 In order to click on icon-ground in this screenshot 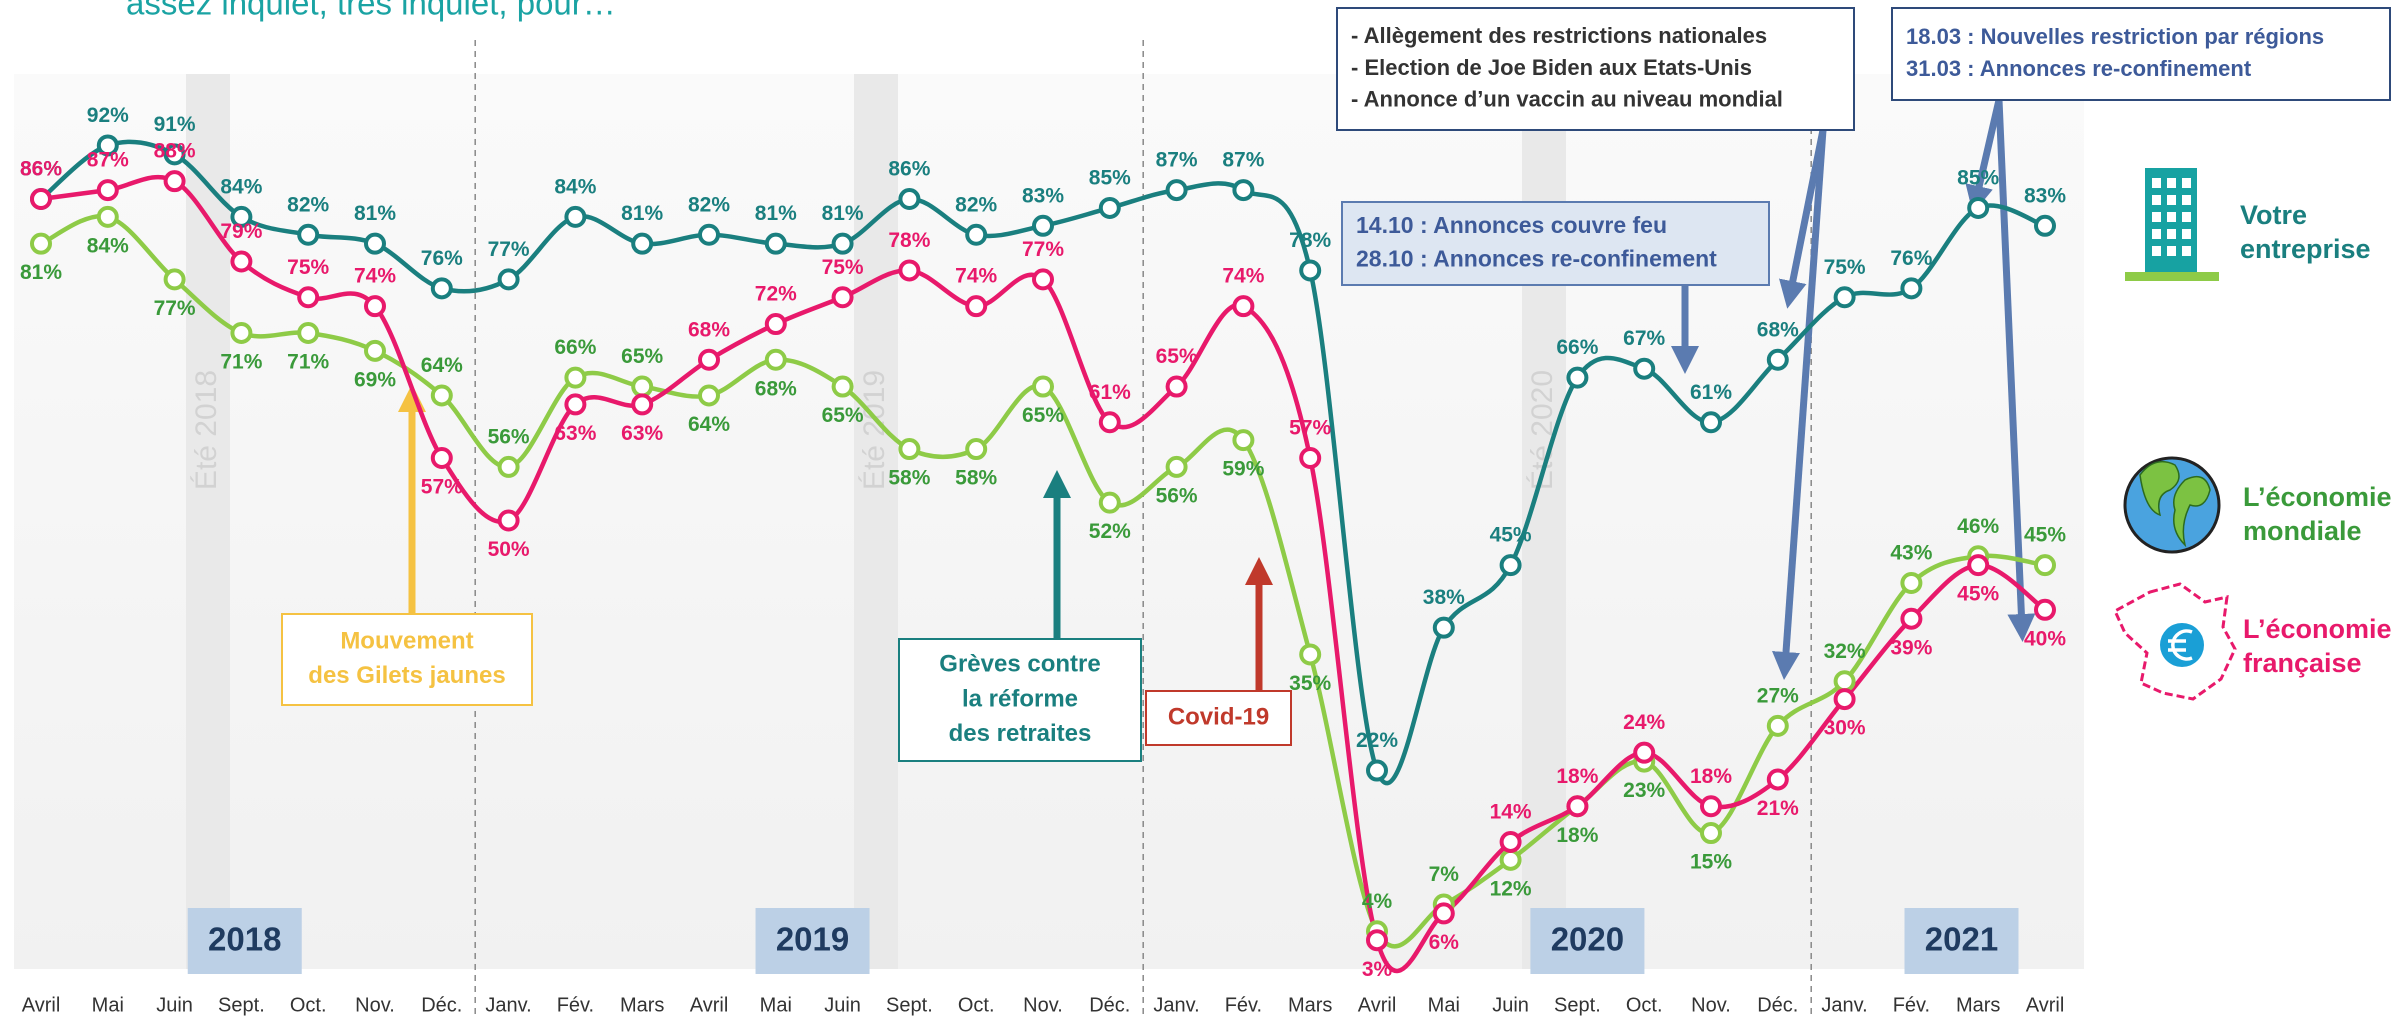, I will do `click(2172, 276)`.